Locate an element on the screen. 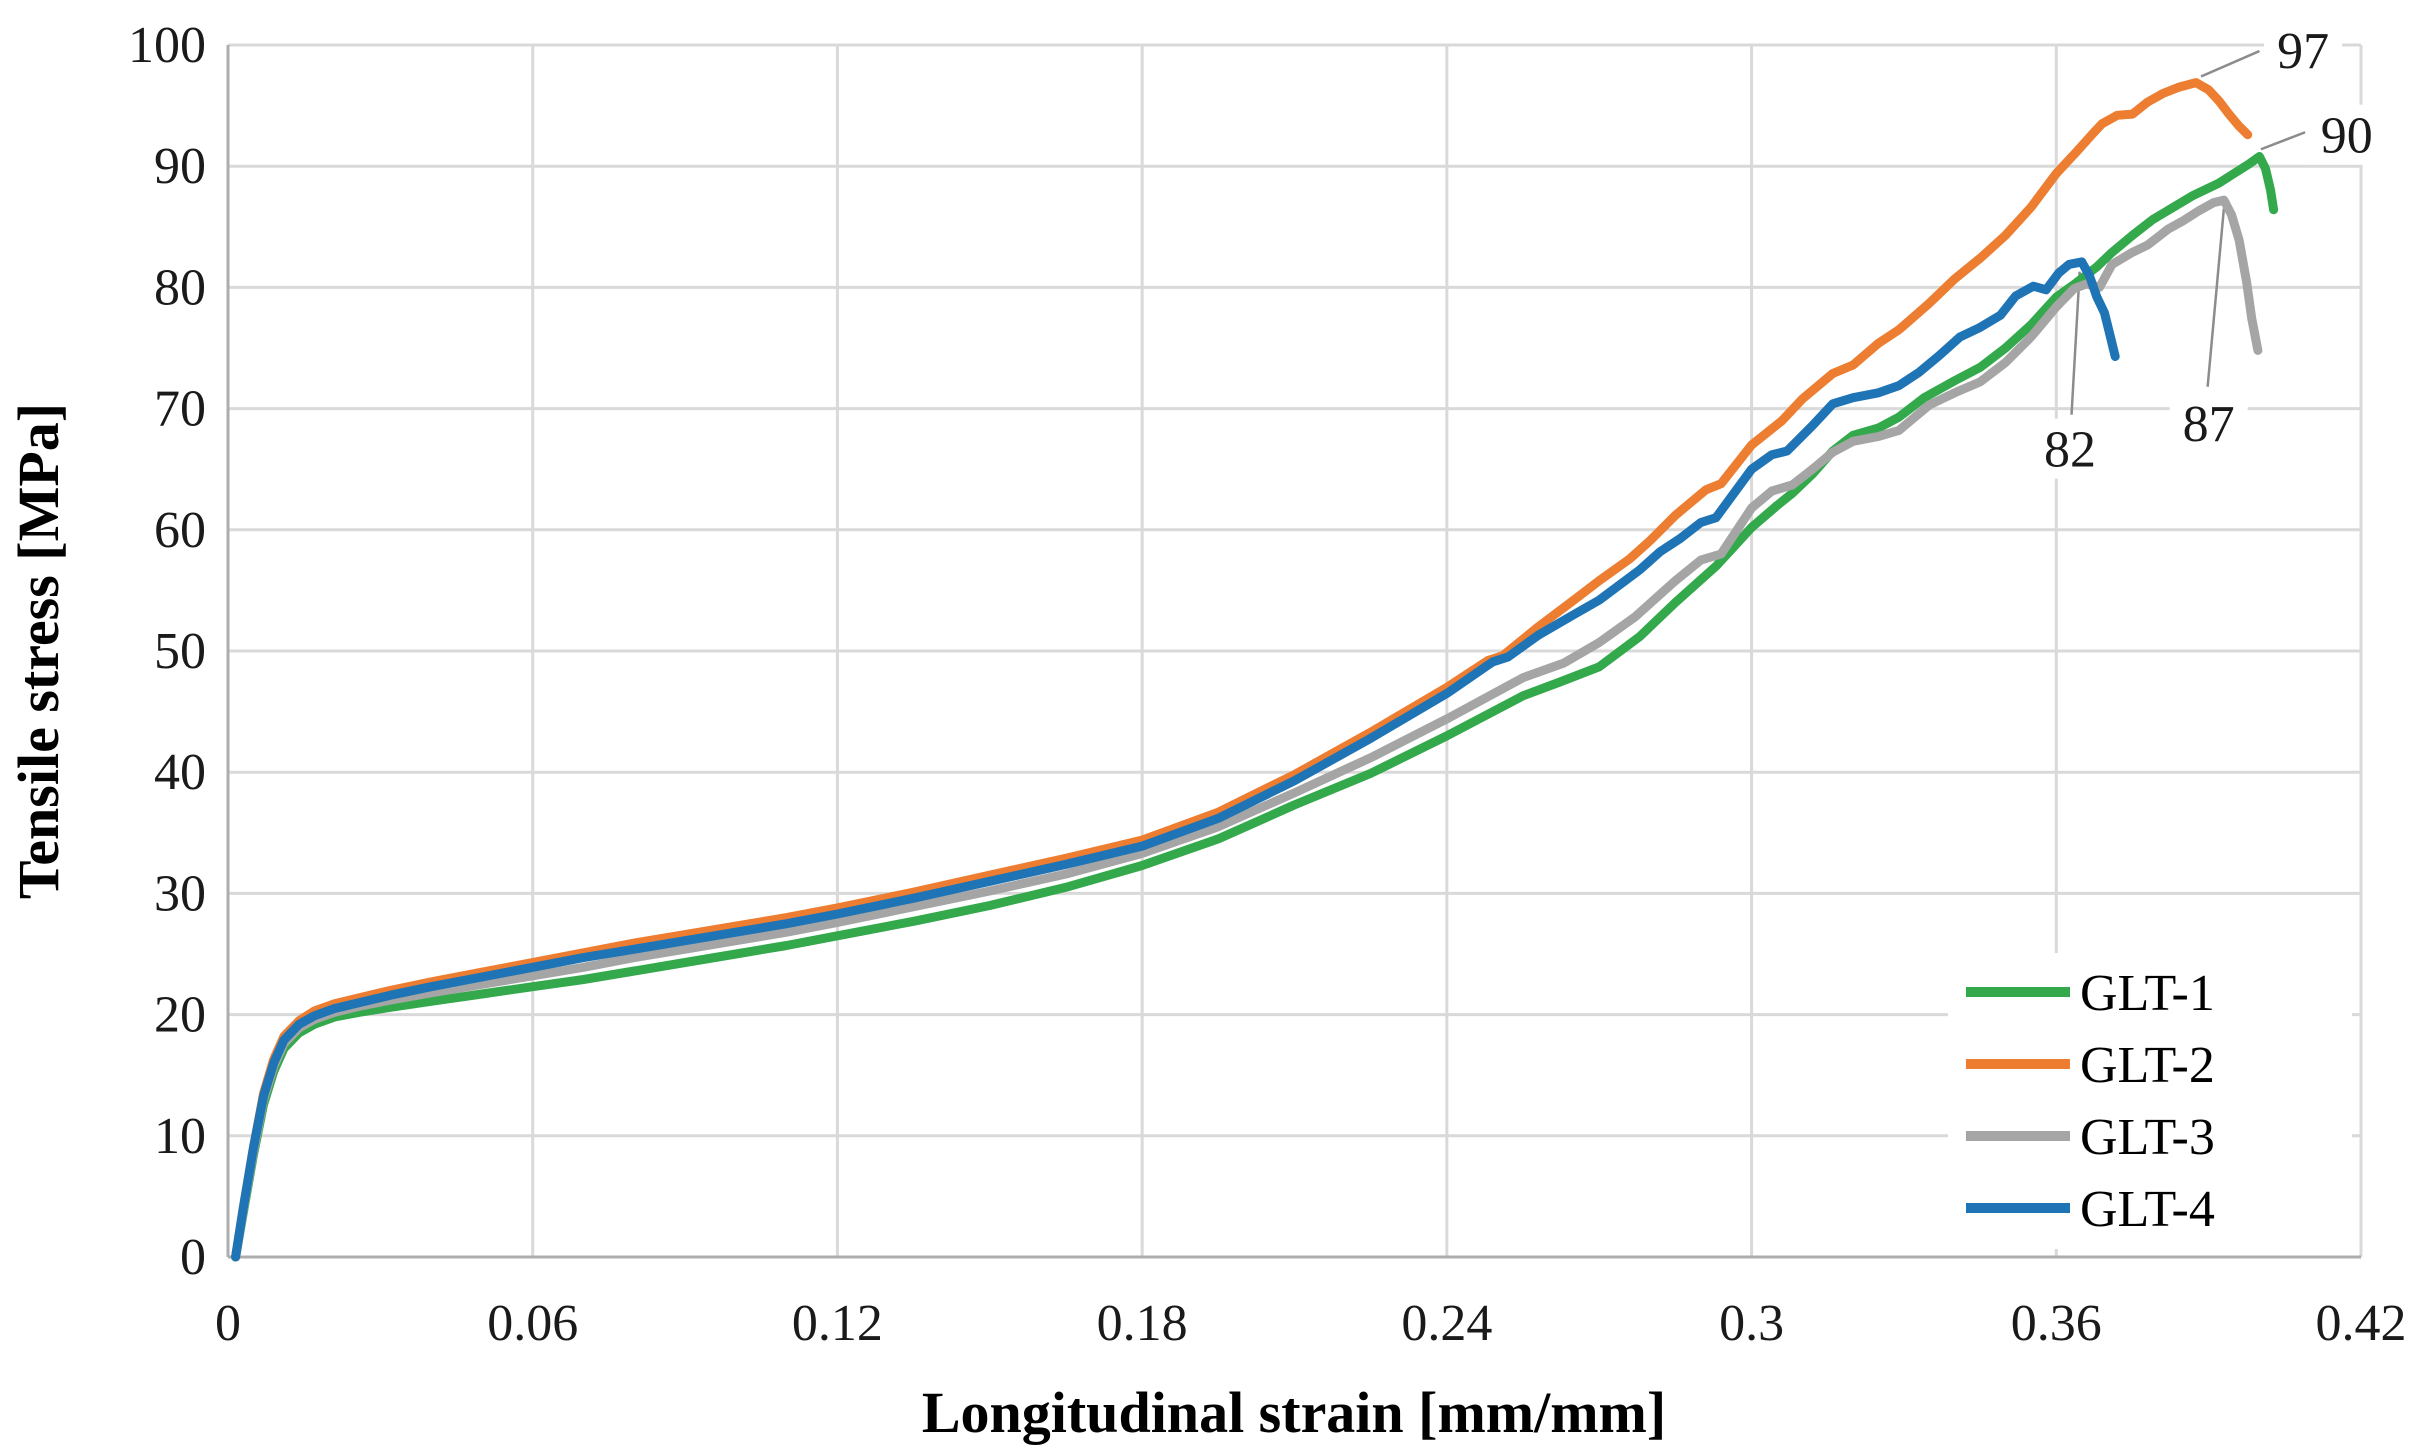  y-tick-label-10: 10 is located at coordinates (180, 1136).